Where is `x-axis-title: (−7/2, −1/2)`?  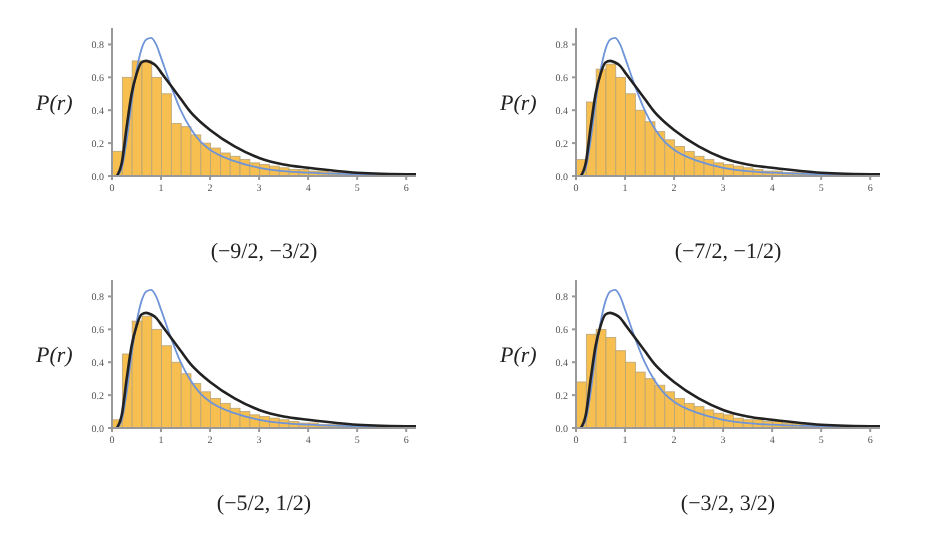 x-axis-title: (−7/2, −1/2) is located at coordinates (728, 252).